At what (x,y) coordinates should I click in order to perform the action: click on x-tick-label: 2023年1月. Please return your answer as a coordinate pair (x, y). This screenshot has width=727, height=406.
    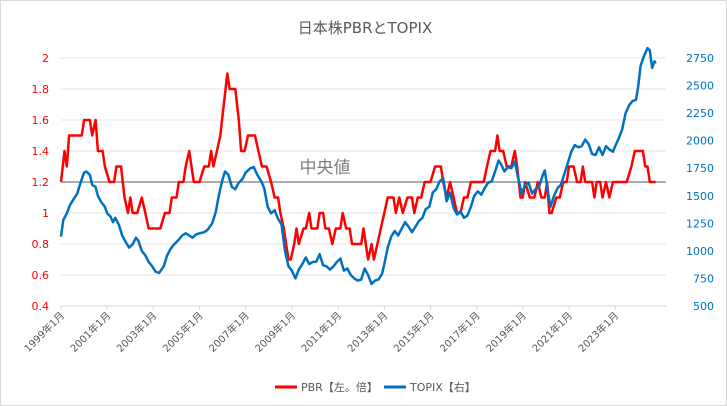
    Looking at the image, I should click on (598, 332).